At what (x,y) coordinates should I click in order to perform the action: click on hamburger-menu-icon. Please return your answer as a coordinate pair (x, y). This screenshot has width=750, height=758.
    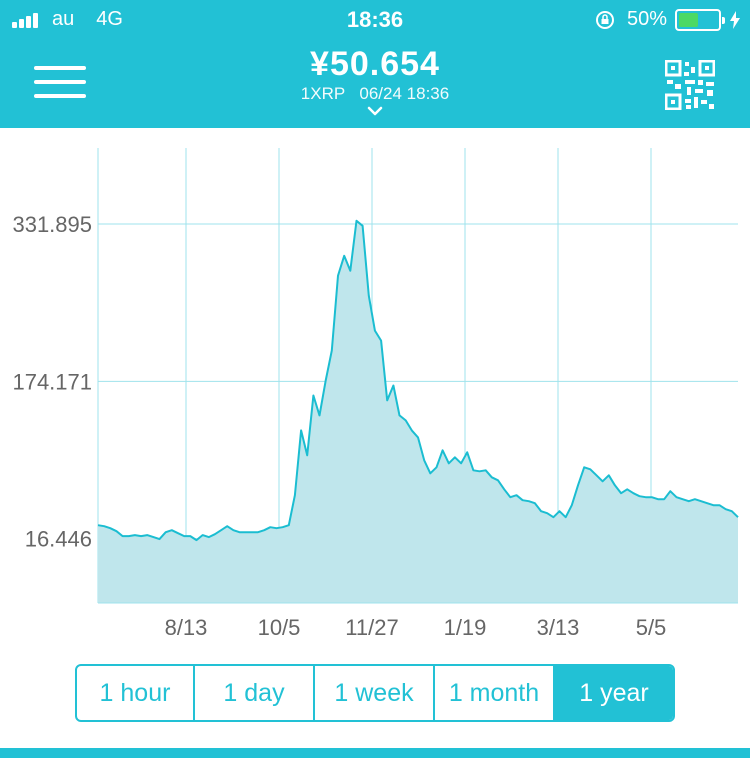
    Looking at the image, I should click on (60, 83).